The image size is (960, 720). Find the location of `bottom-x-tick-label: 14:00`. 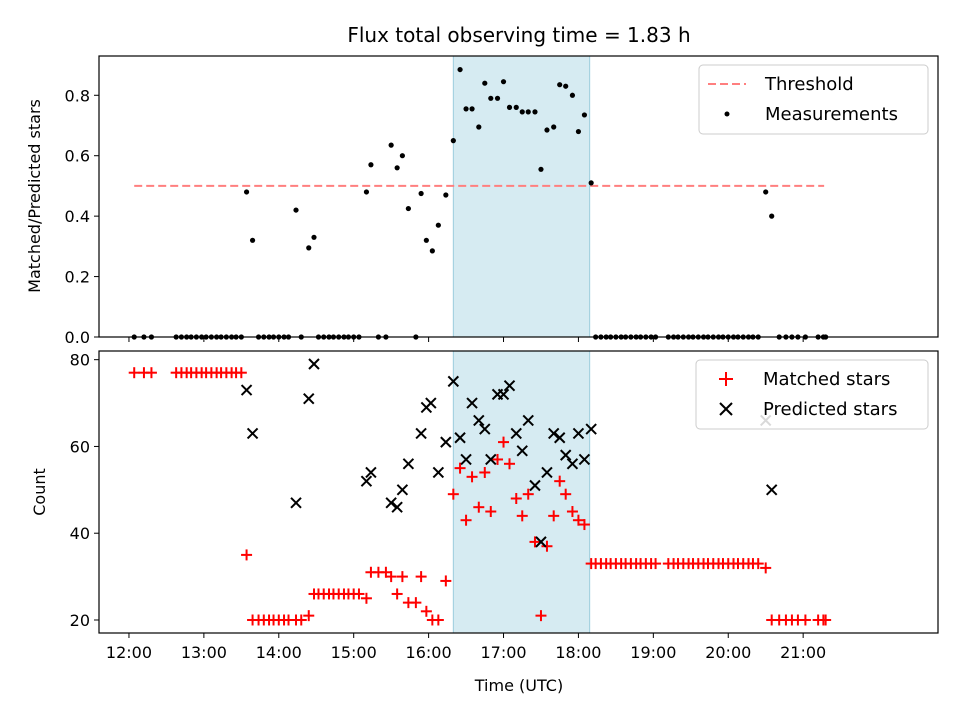

bottom-x-tick-label: 14:00 is located at coordinates (279, 652).